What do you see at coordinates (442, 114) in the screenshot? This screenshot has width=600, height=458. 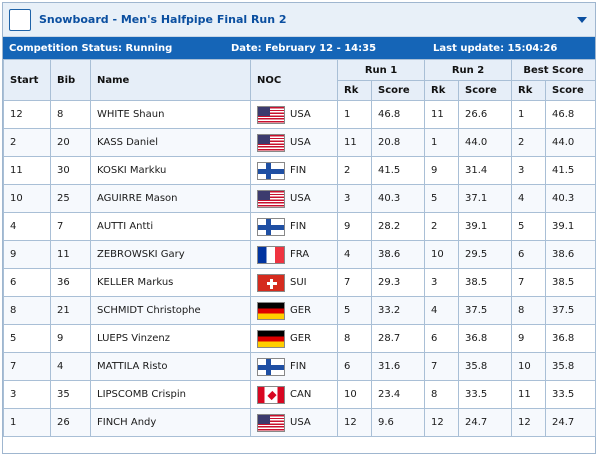 I see `run2-rank: 11` at bounding box center [442, 114].